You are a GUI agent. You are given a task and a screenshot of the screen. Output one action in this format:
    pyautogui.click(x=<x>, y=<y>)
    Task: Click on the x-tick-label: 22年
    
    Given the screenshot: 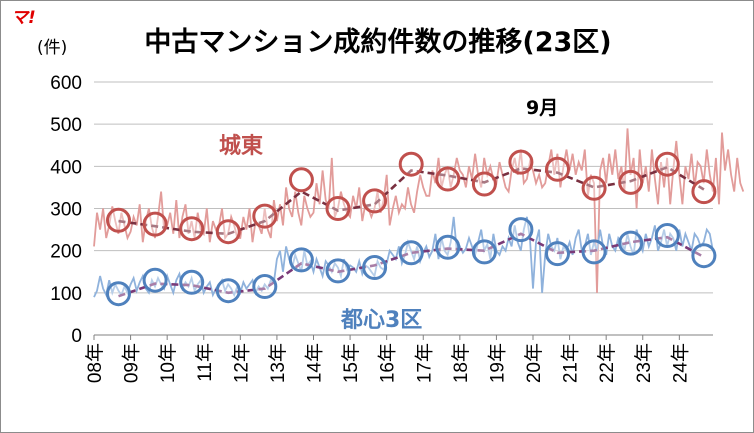 What is the action you would take?
    pyautogui.click(x=607, y=363)
    